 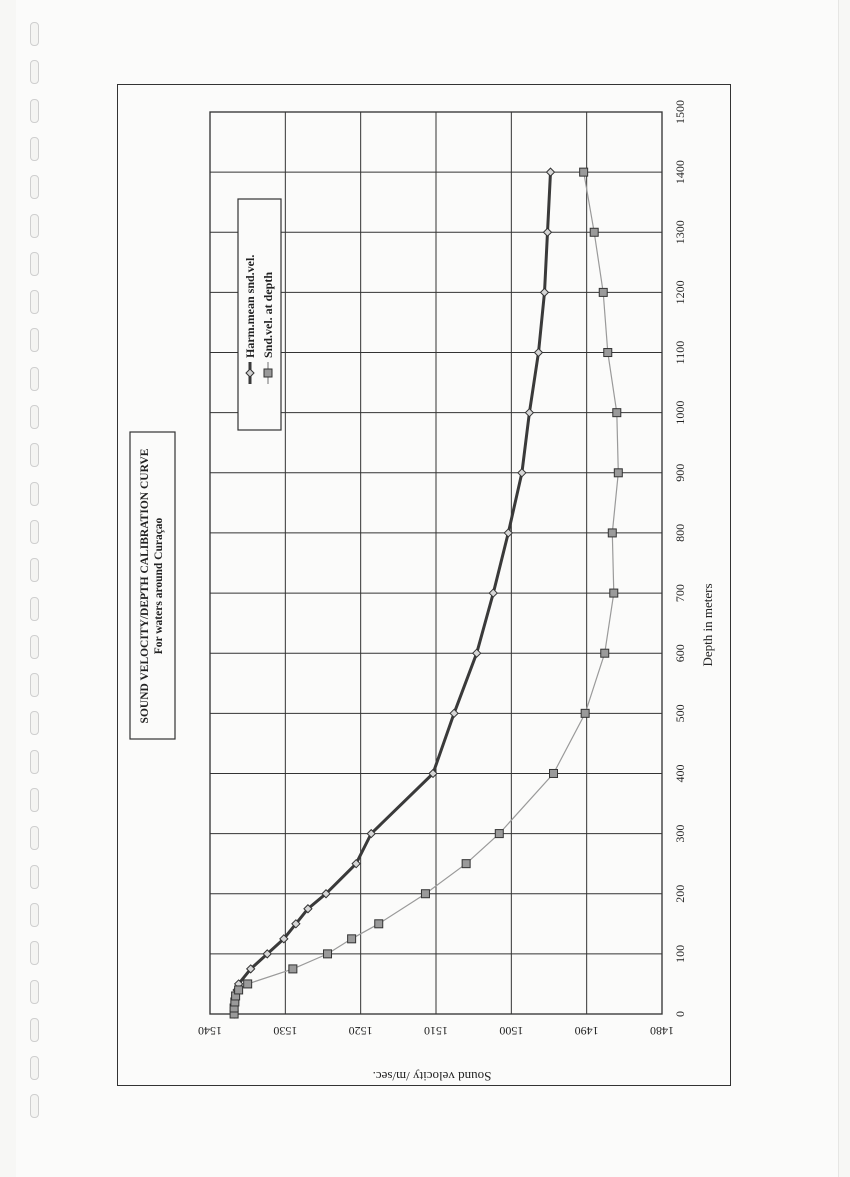 What do you see at coordinates (250, 373) in the screenshot?
I see `legend-diamond-marker` at bounding box center [250, 373].